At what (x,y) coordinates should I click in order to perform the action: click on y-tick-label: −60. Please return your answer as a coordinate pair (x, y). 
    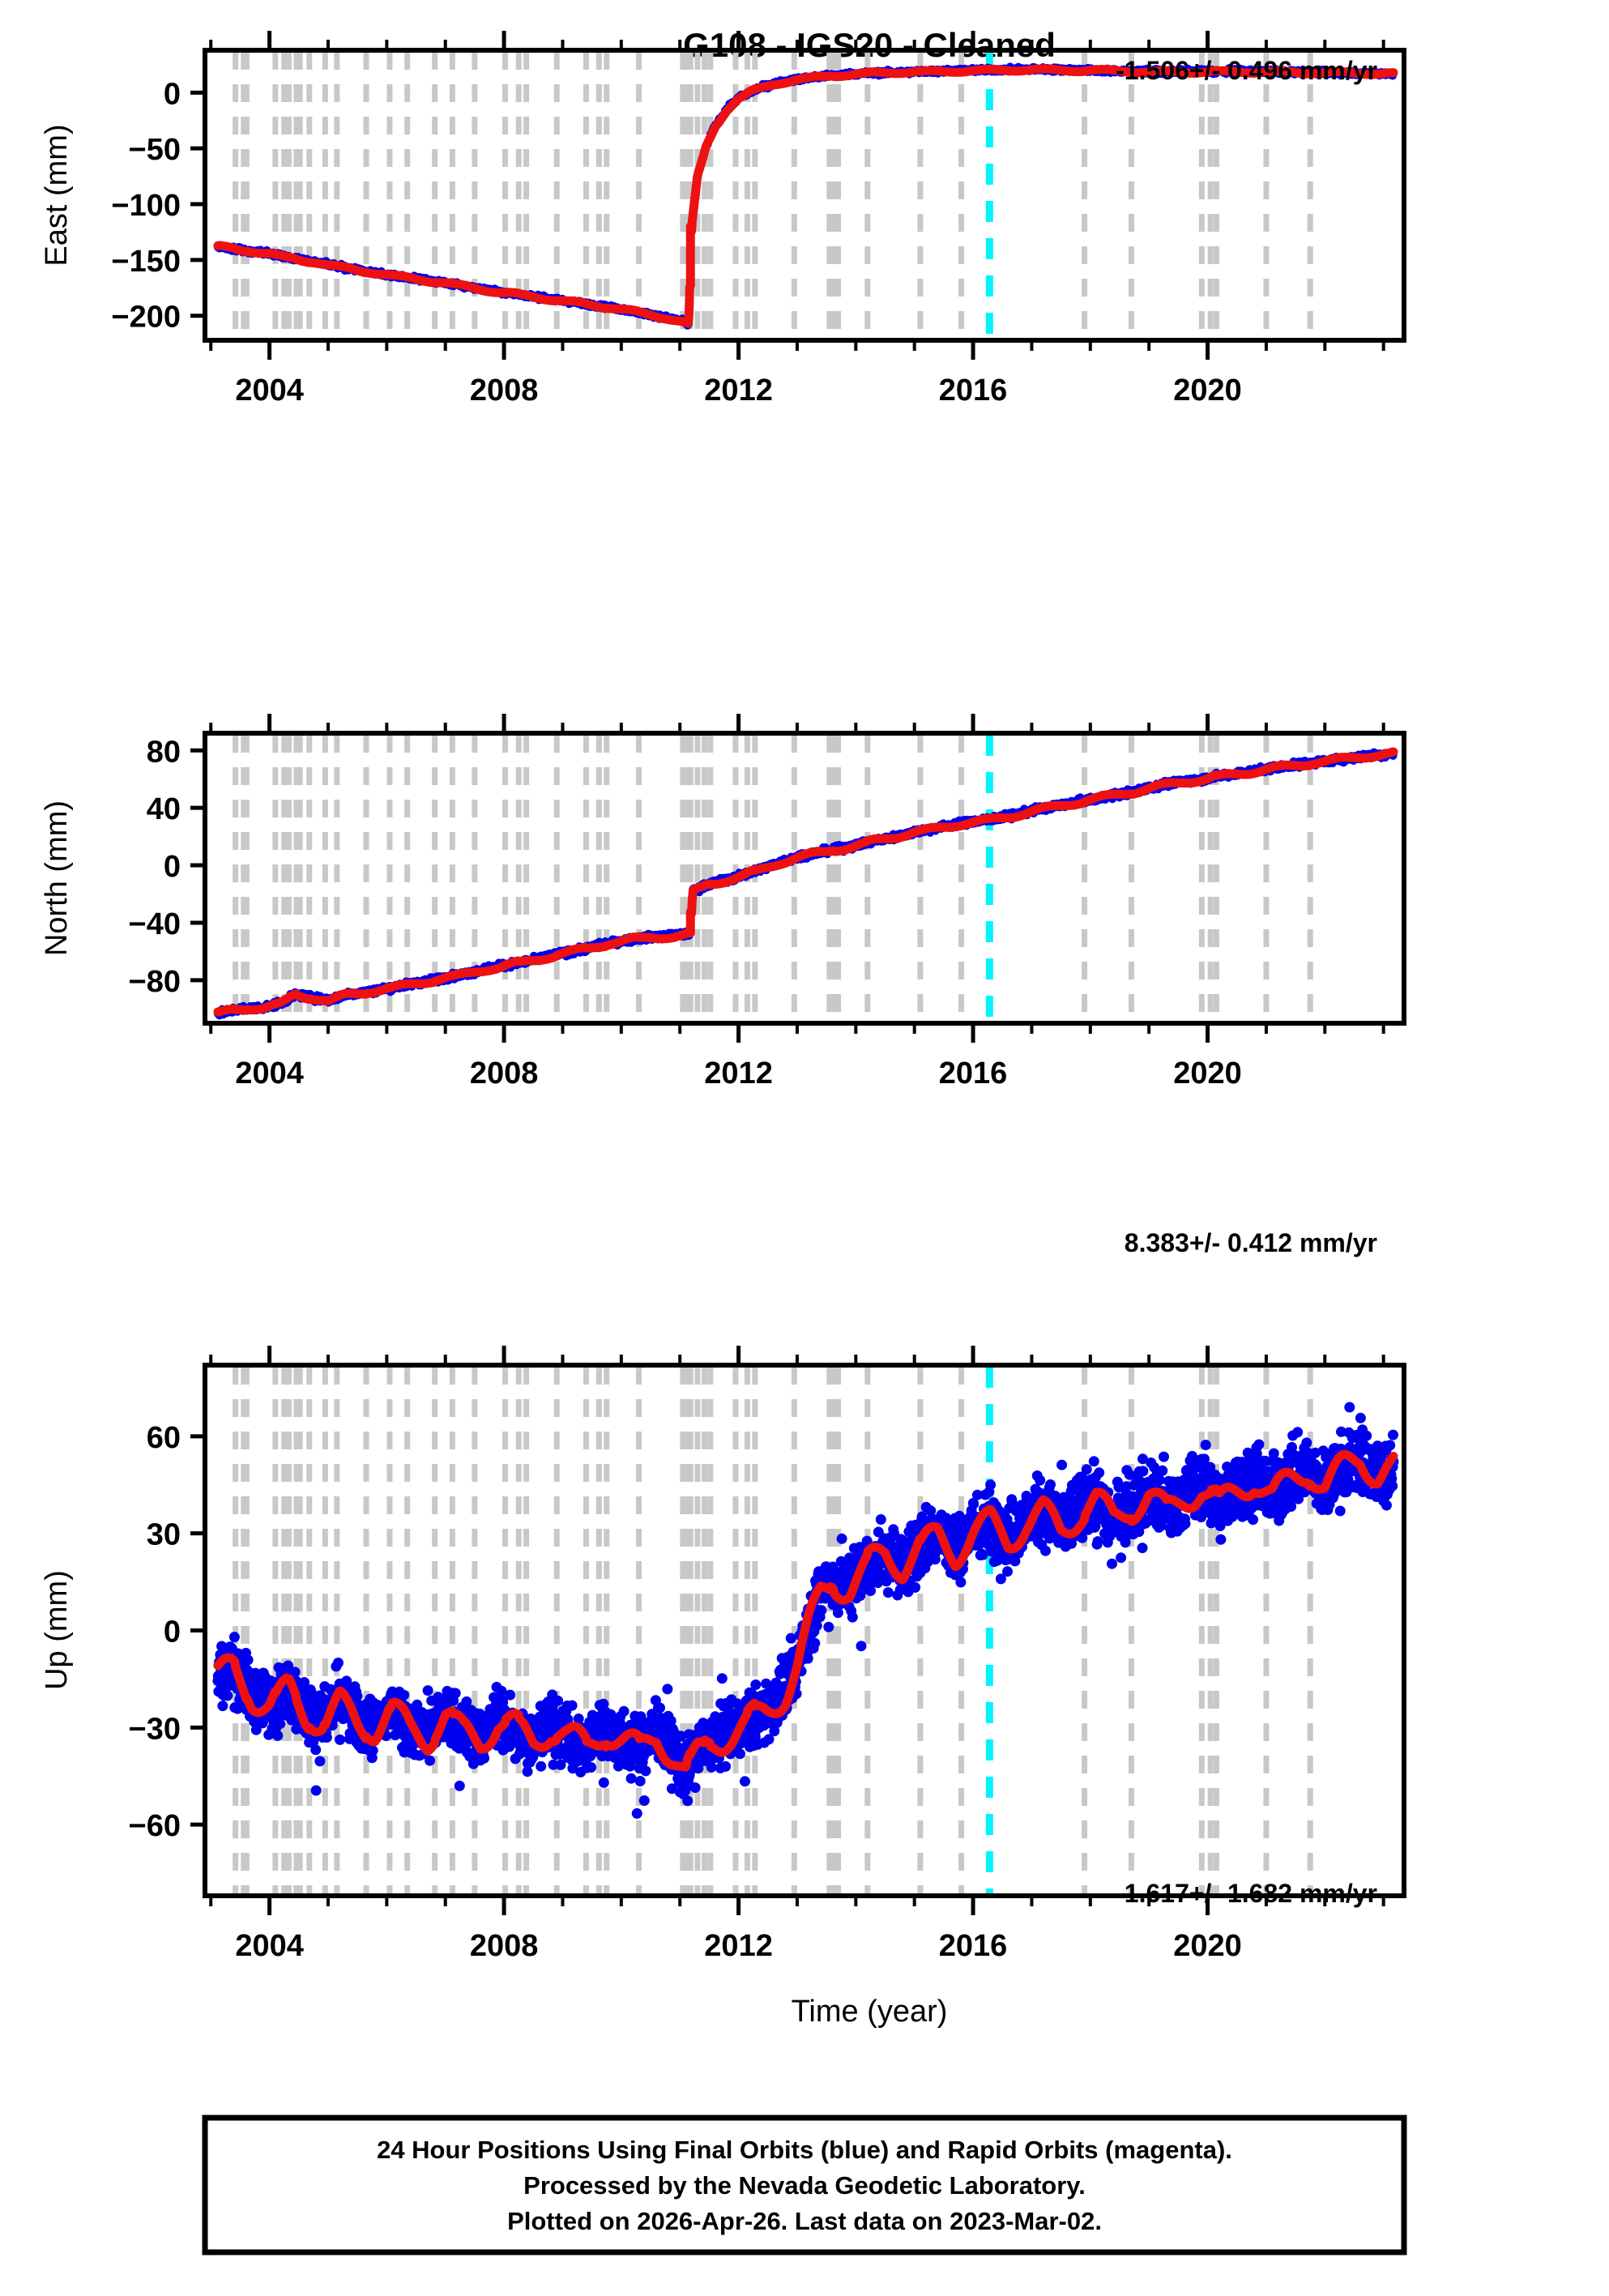
    Looking at the image, I should click on (155, 1826).